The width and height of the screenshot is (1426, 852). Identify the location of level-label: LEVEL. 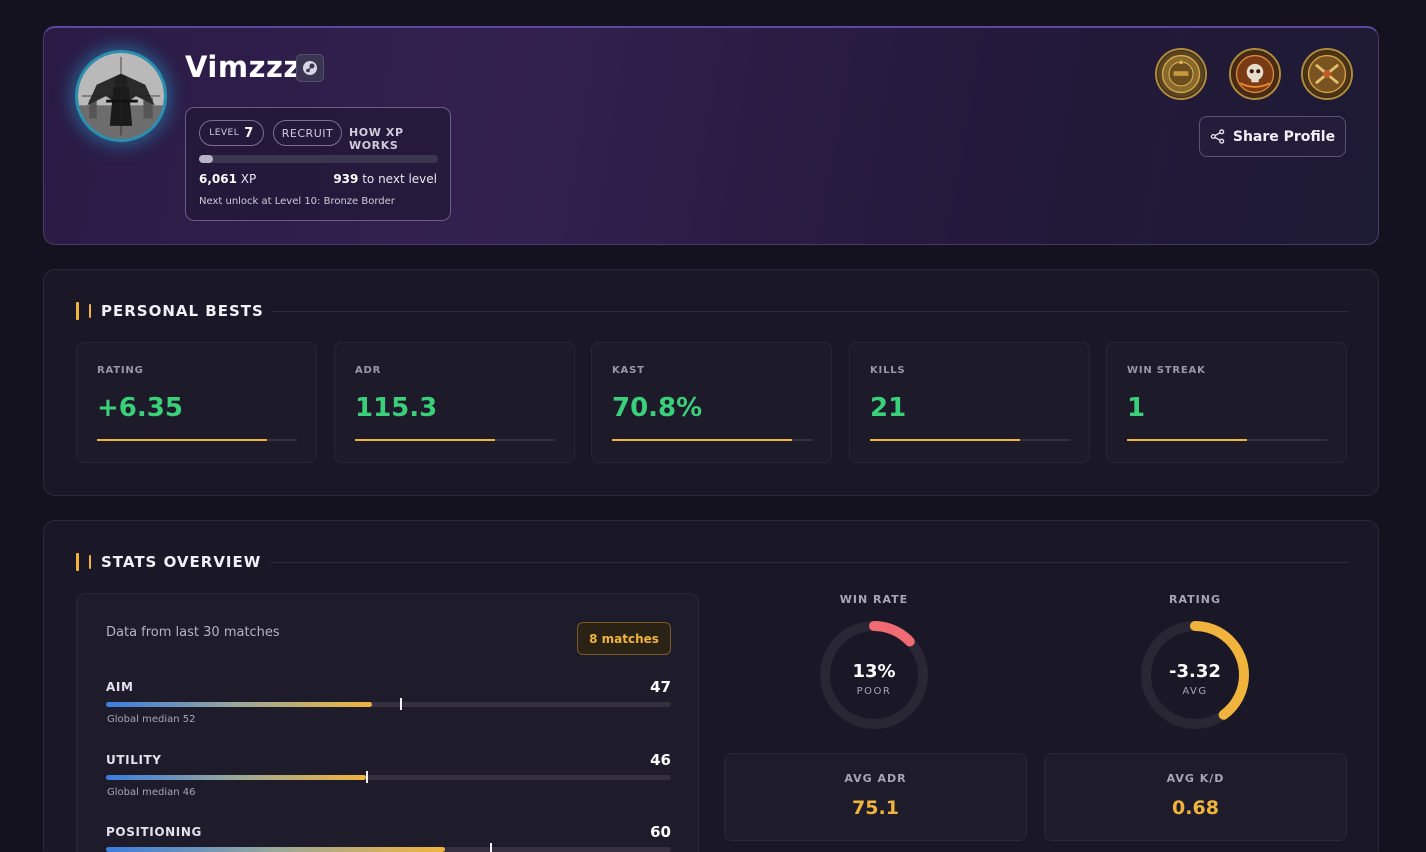
(224, 133).